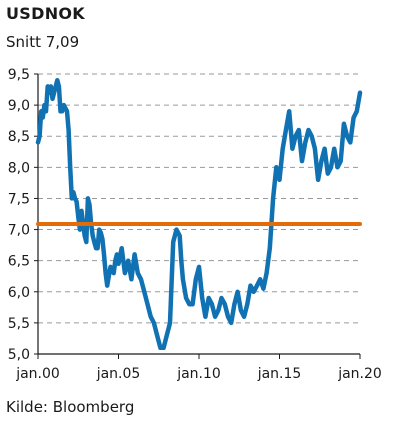 Image resolution: width=412 pixels, height=423 pixels. Describe the element at coordinates (19, 137) in the screenshot. I see `y-tick-label: 8,5` at that location.